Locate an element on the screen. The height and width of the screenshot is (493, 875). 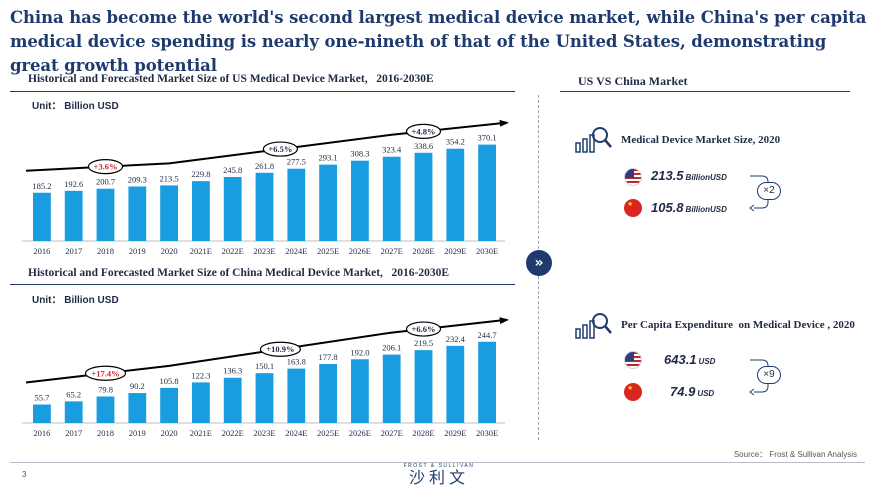
x-tick-label: 2027E is located at coordinates (392, 251).